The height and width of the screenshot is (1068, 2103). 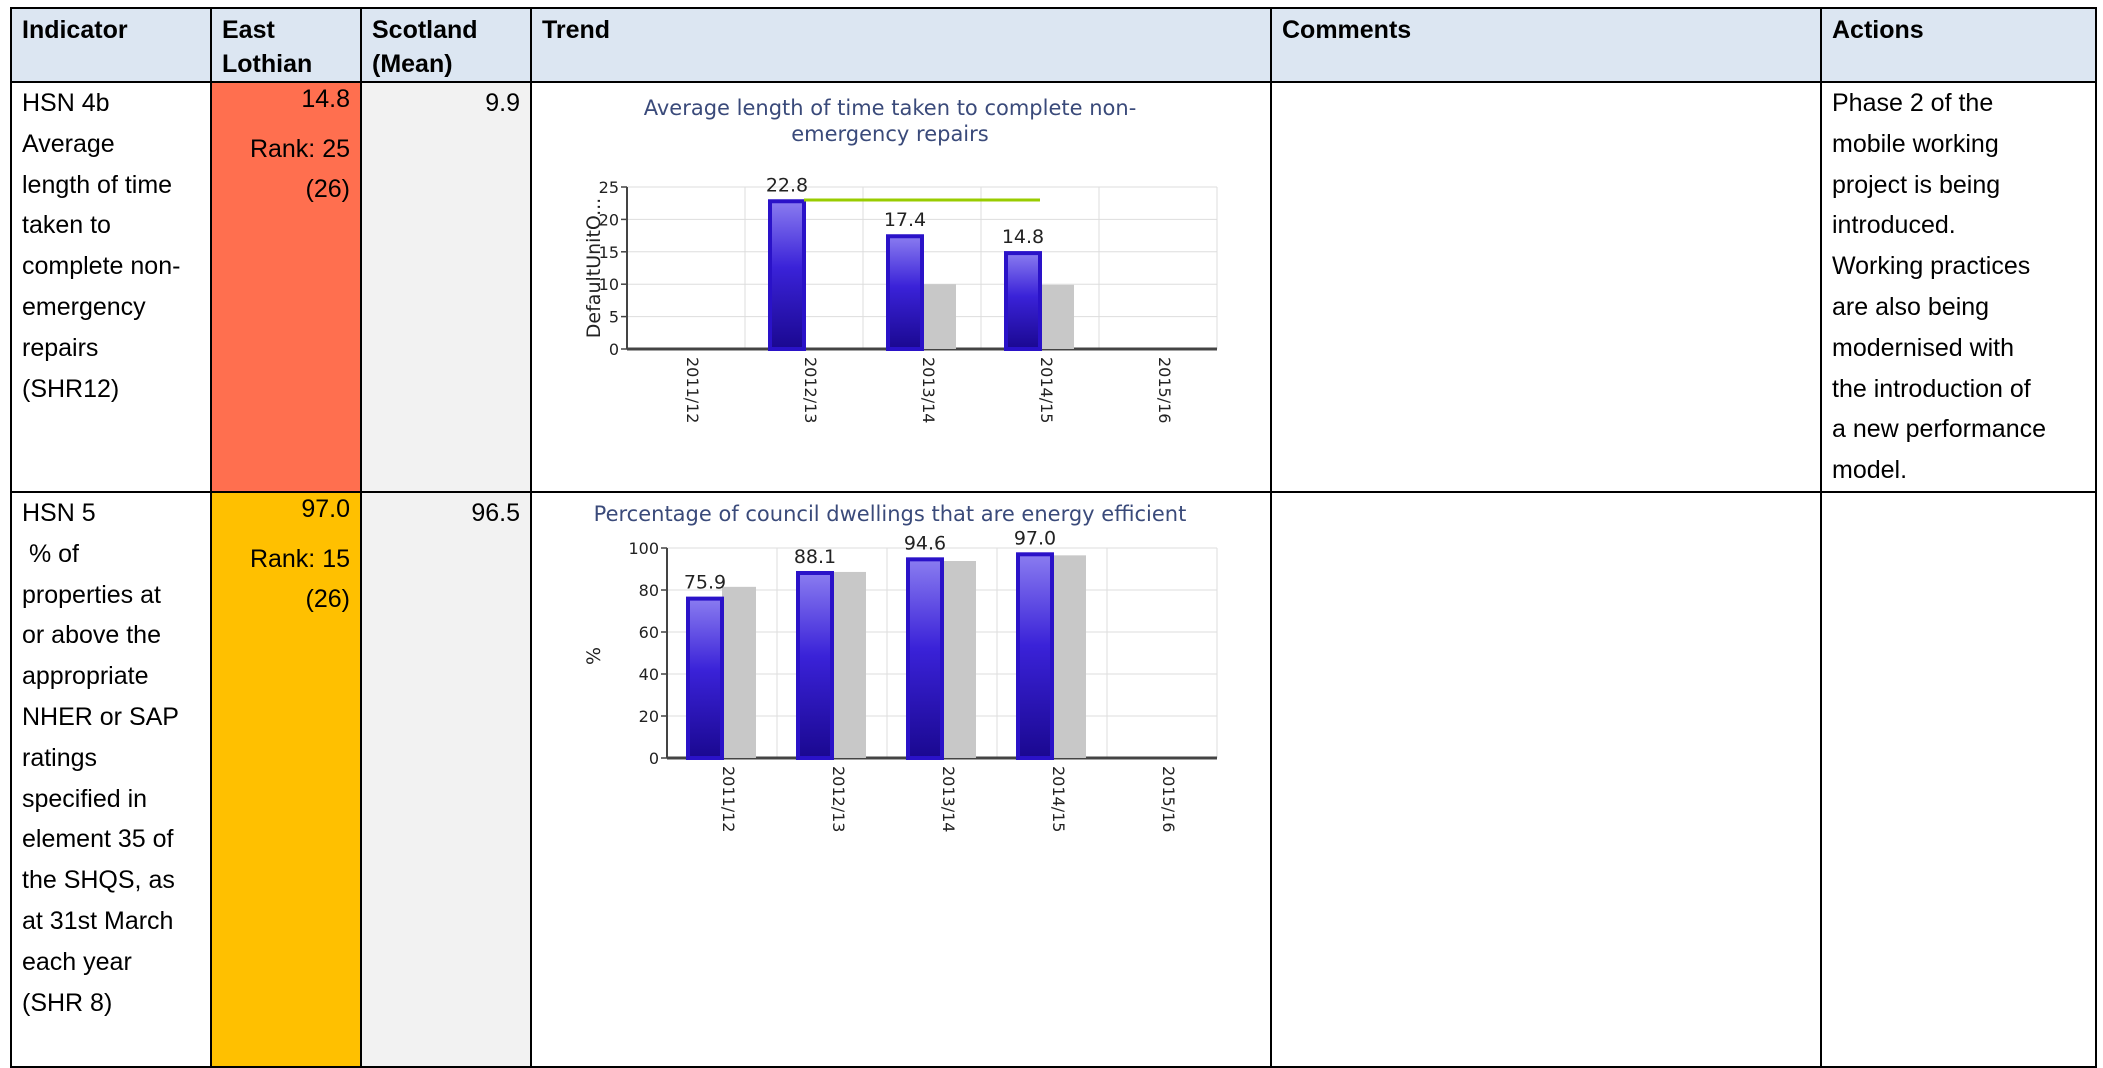 I want to click on cell-text-line: length of time, so click(x=97, y=184).